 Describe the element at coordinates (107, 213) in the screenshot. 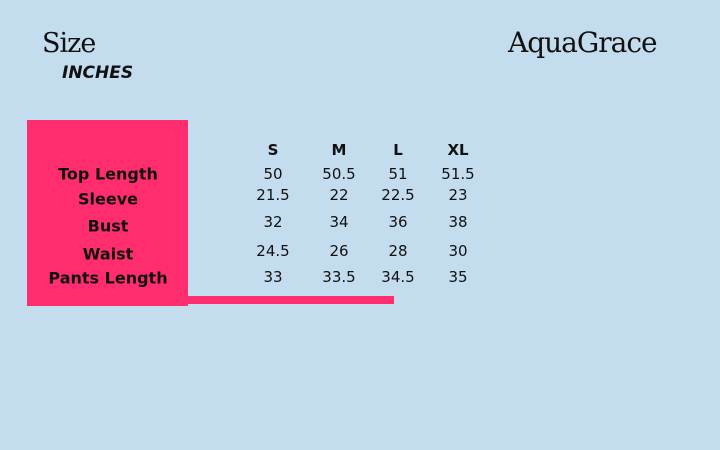

I see `label-panel` at that location.